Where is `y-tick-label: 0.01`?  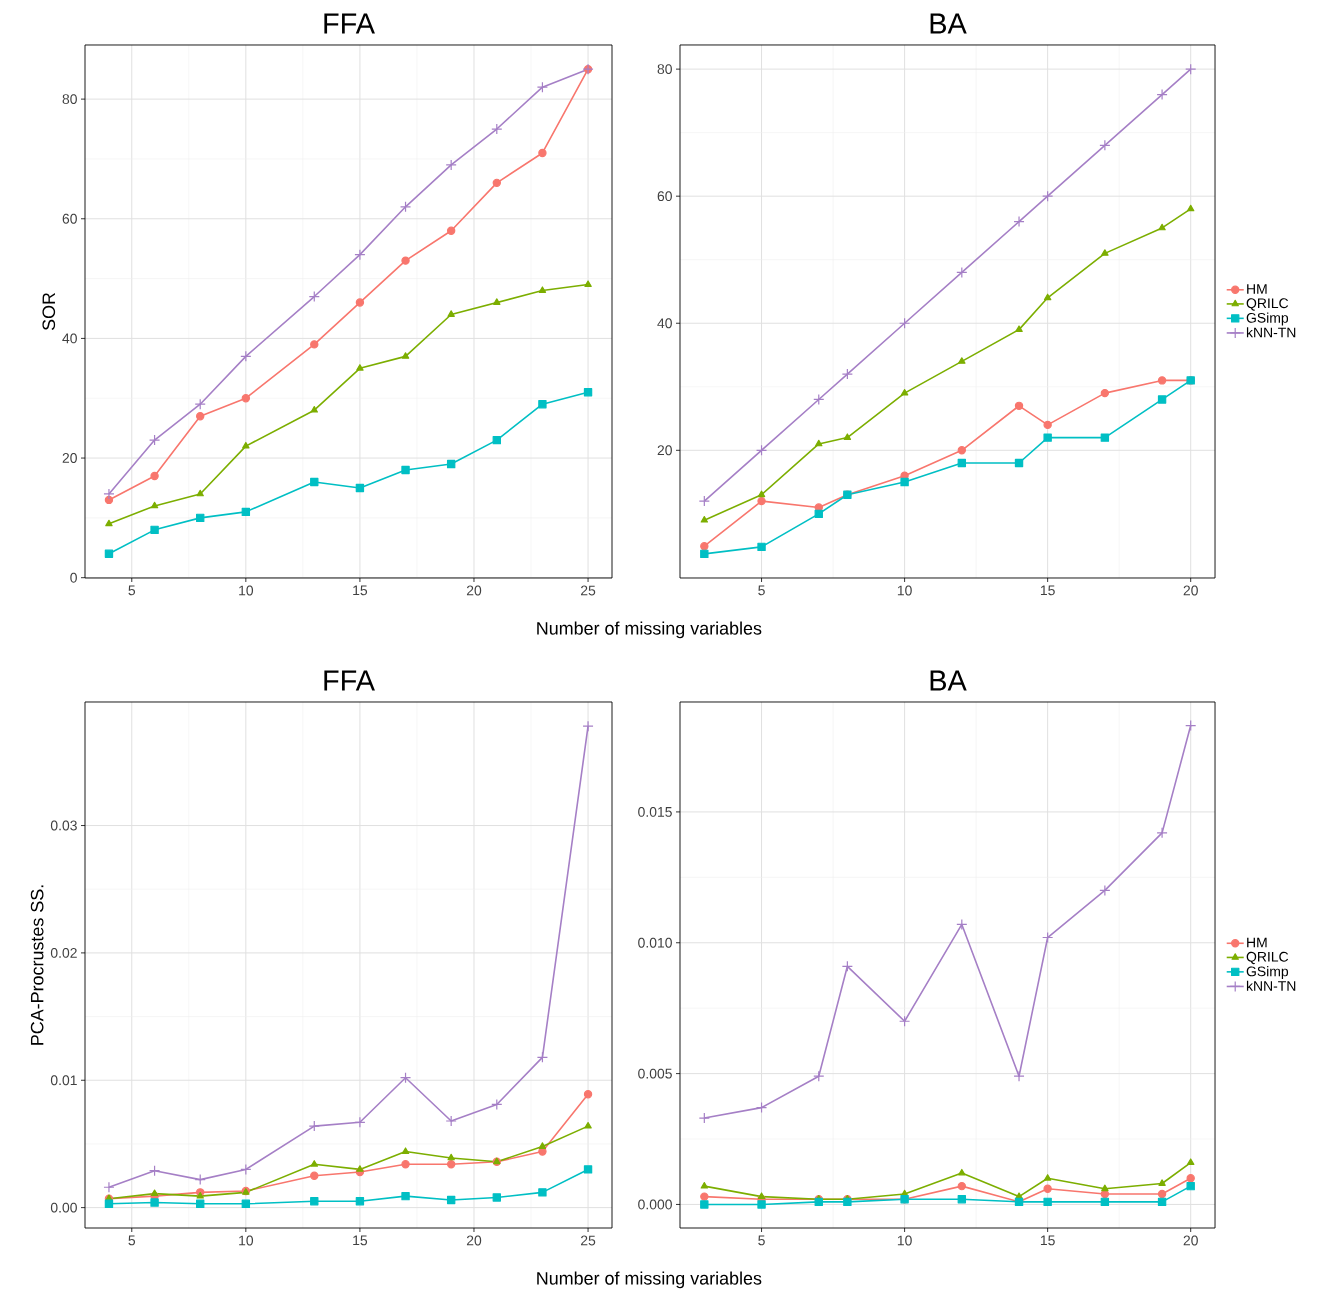
y-tick-label: 0.01 is located at coordinates (63, 1080).